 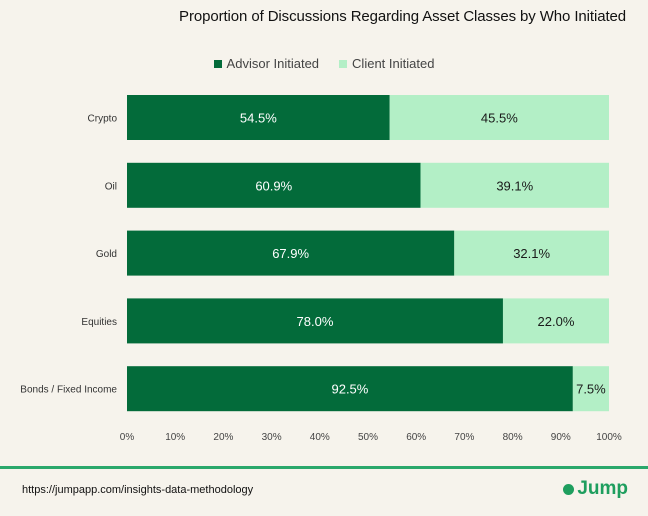 I want to click on data-label-gold-advisor: 67.9%, so click(x=290, y=253).